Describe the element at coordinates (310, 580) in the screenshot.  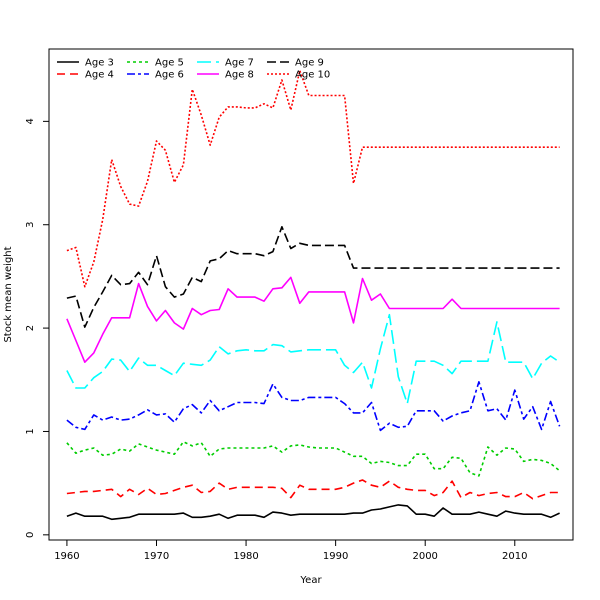
I see `x-axis-title: Year` at that location.